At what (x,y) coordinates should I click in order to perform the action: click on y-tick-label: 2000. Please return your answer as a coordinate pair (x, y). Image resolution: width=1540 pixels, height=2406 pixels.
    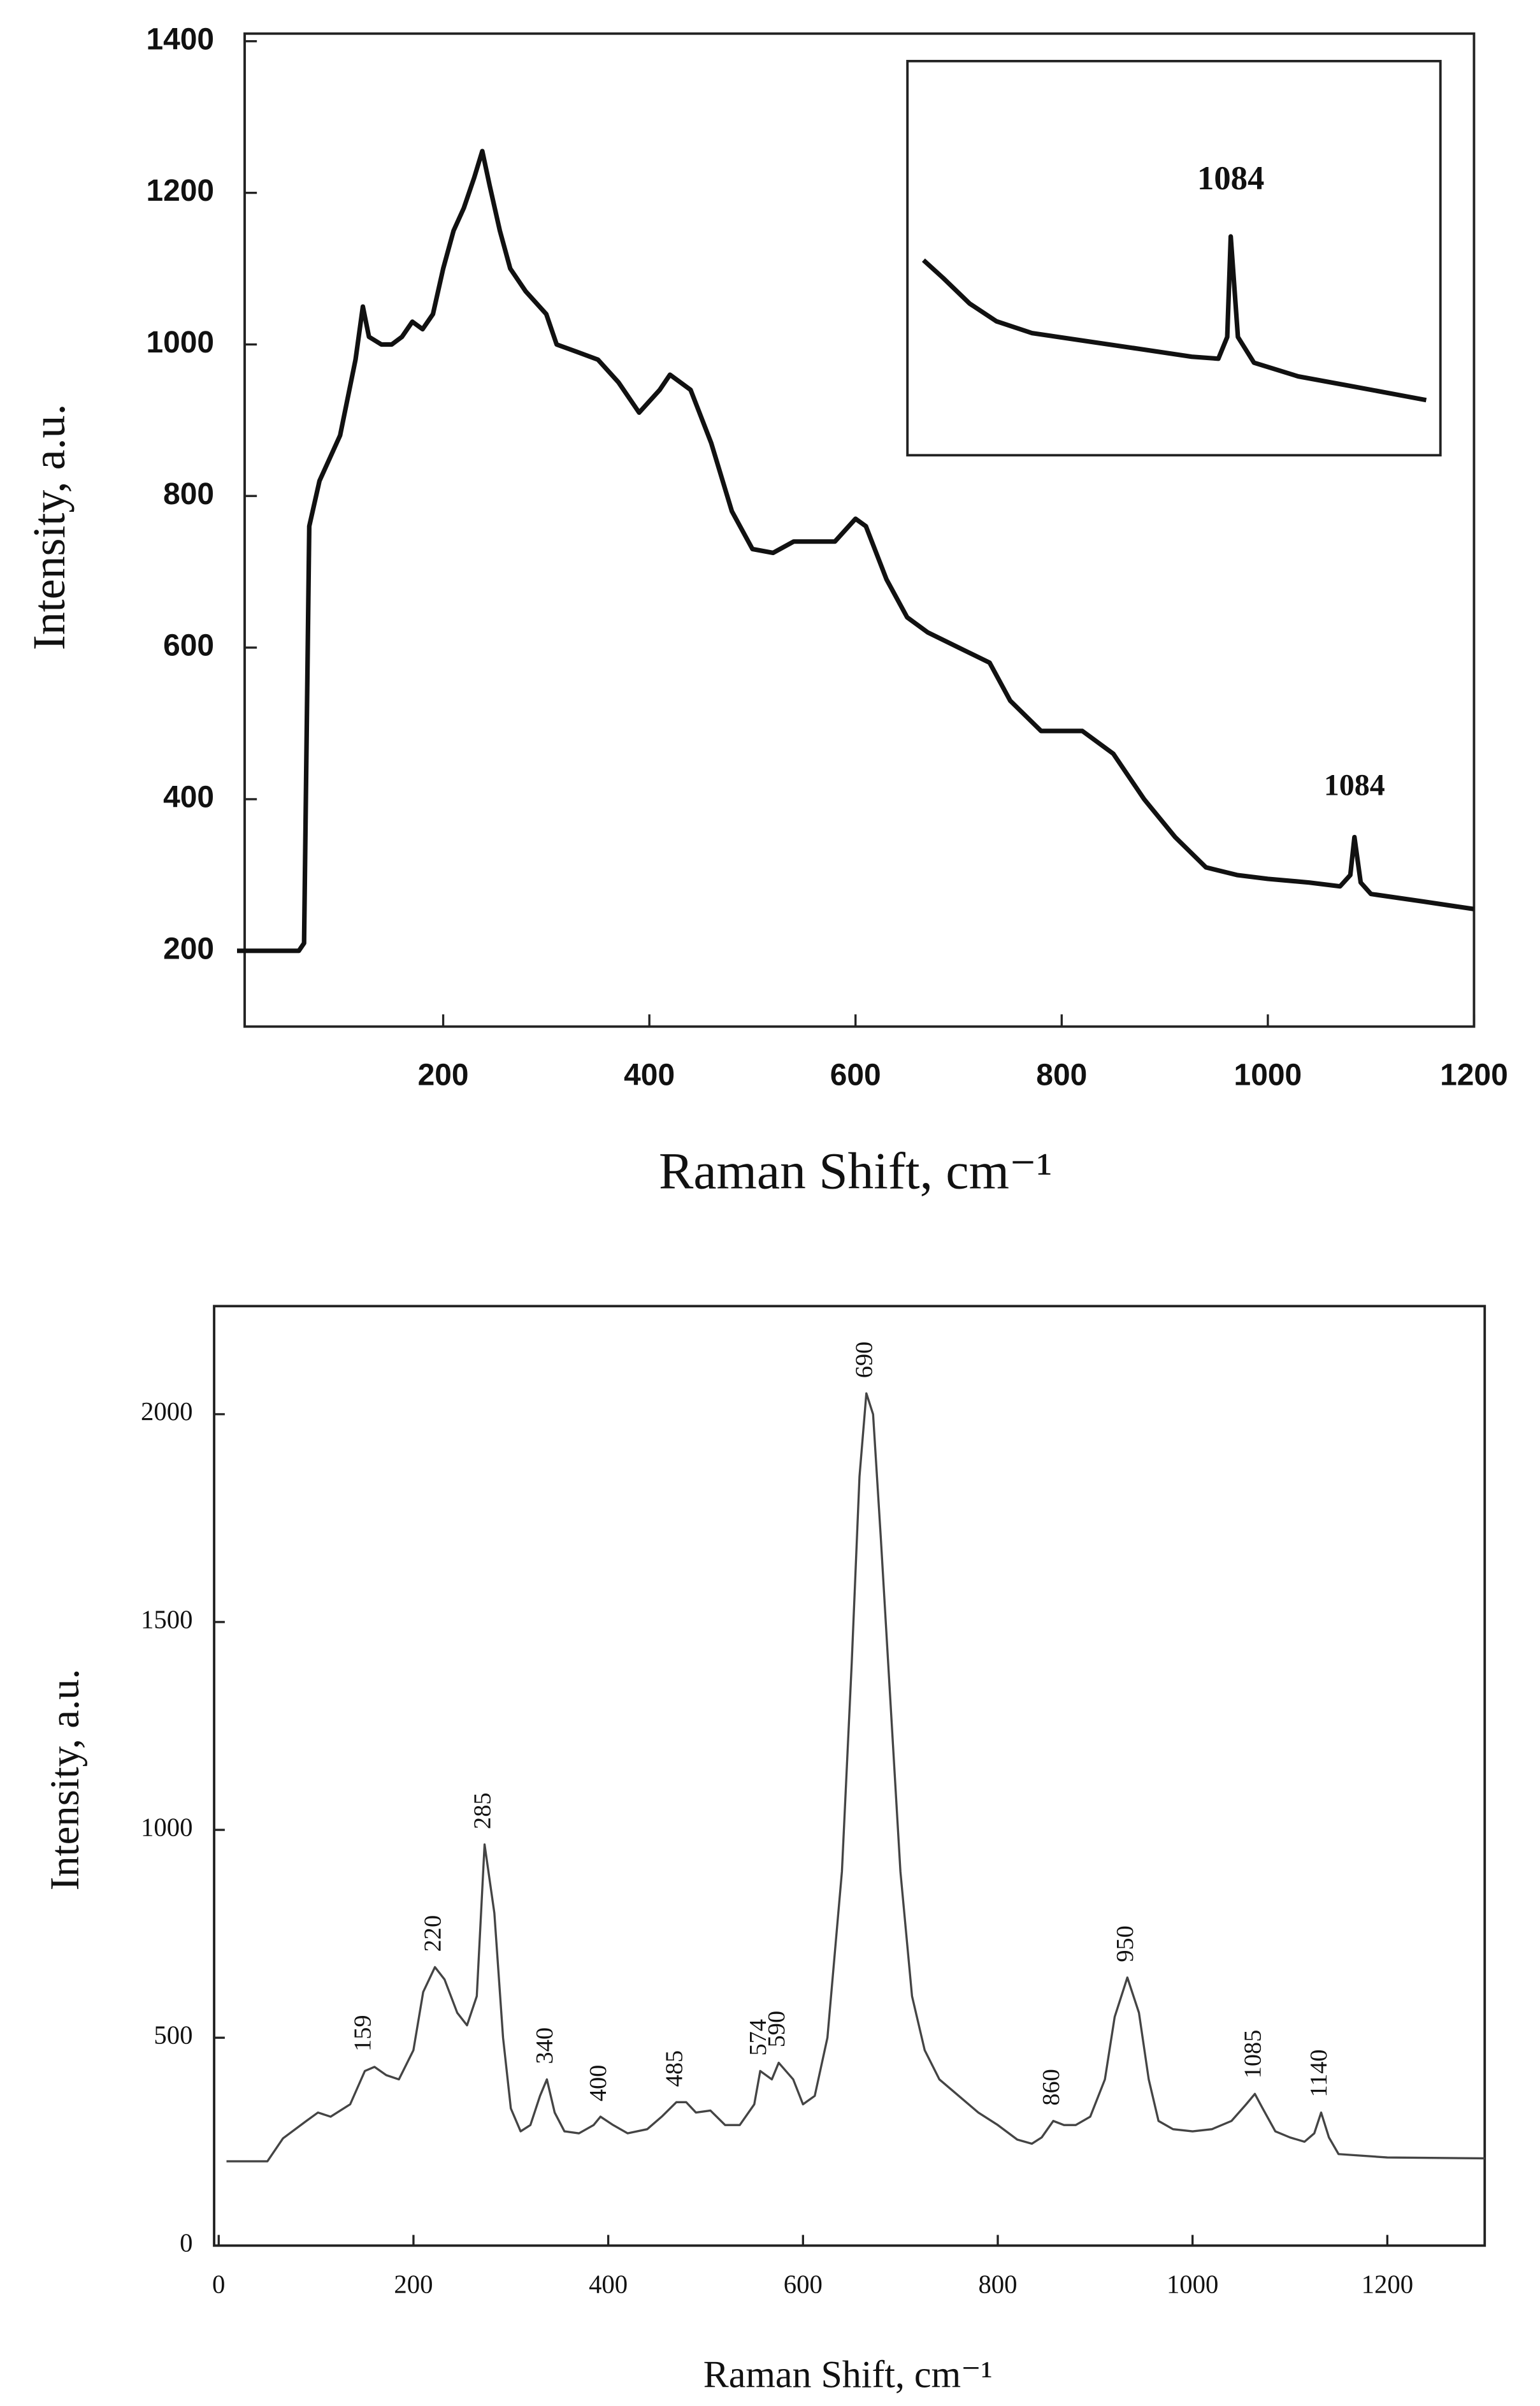
    Looking at the image, I should click on (166, 1411).